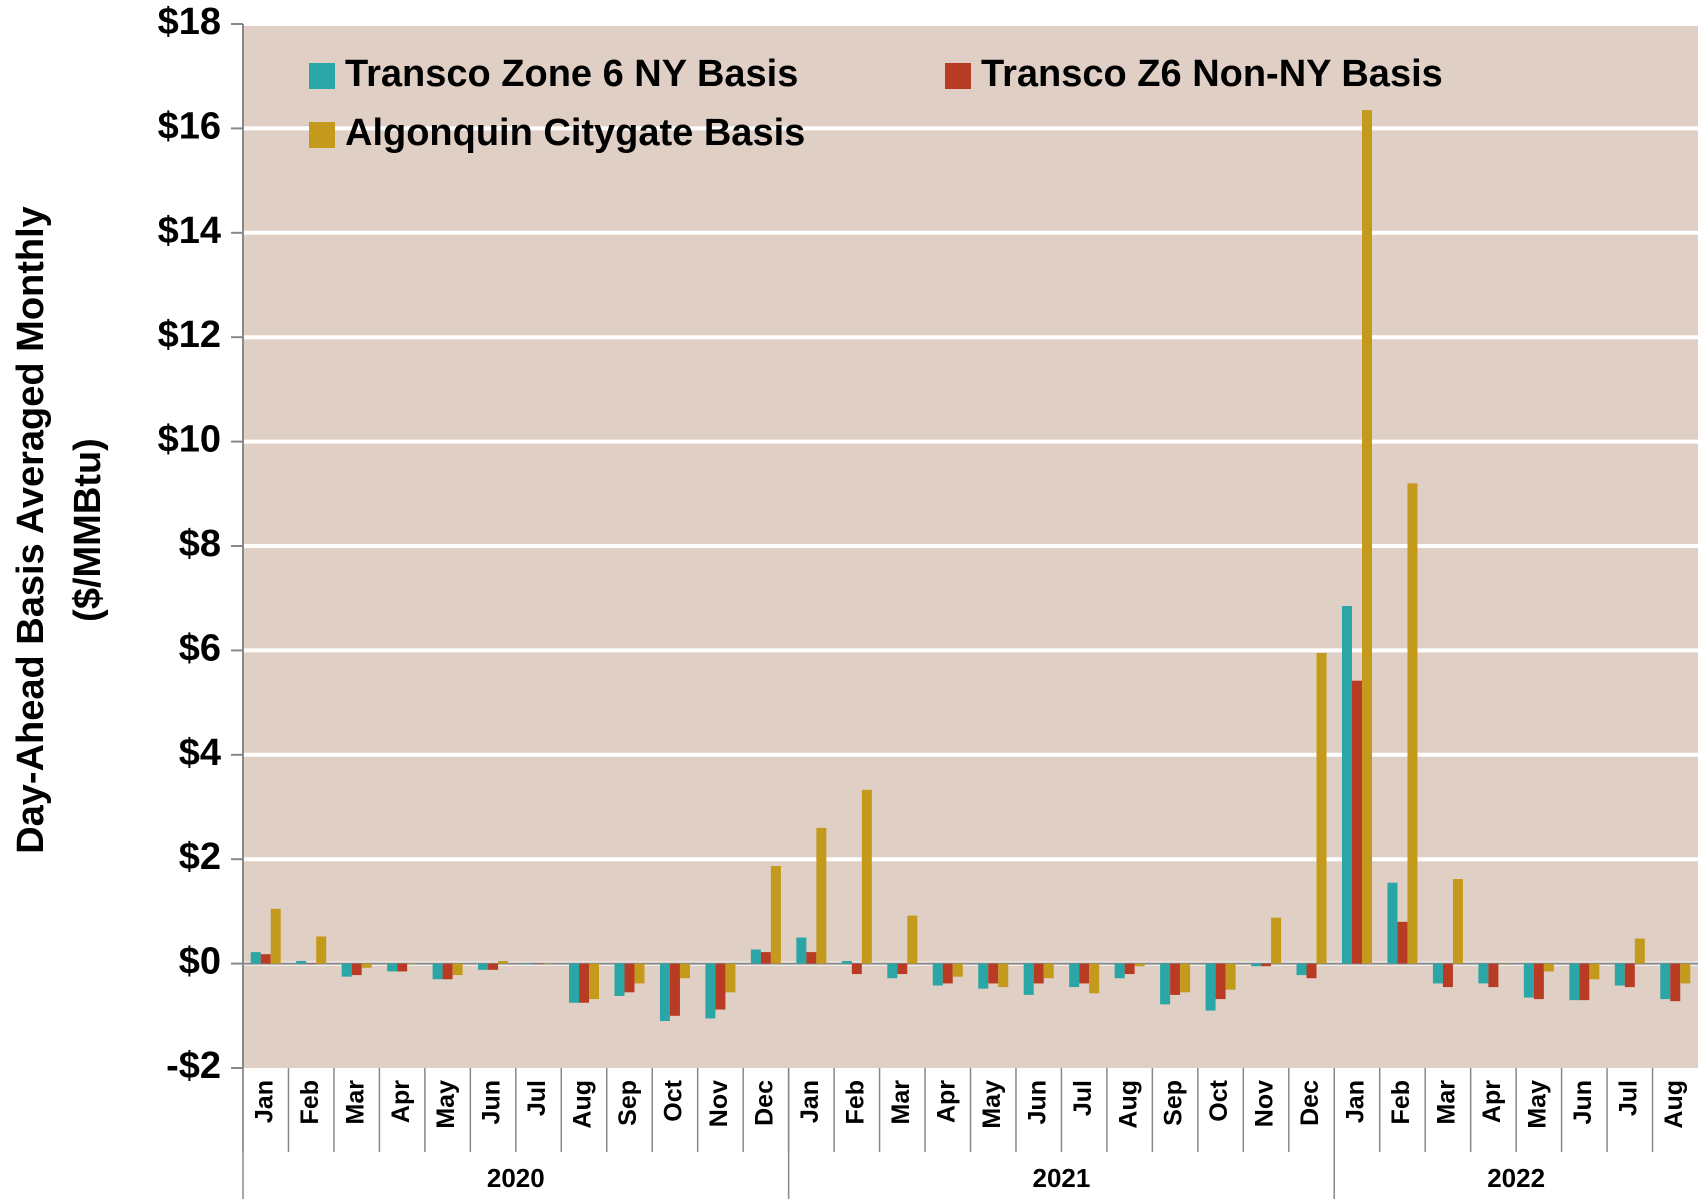  I want to click on y-tick-label: $8, so click(200, 544).